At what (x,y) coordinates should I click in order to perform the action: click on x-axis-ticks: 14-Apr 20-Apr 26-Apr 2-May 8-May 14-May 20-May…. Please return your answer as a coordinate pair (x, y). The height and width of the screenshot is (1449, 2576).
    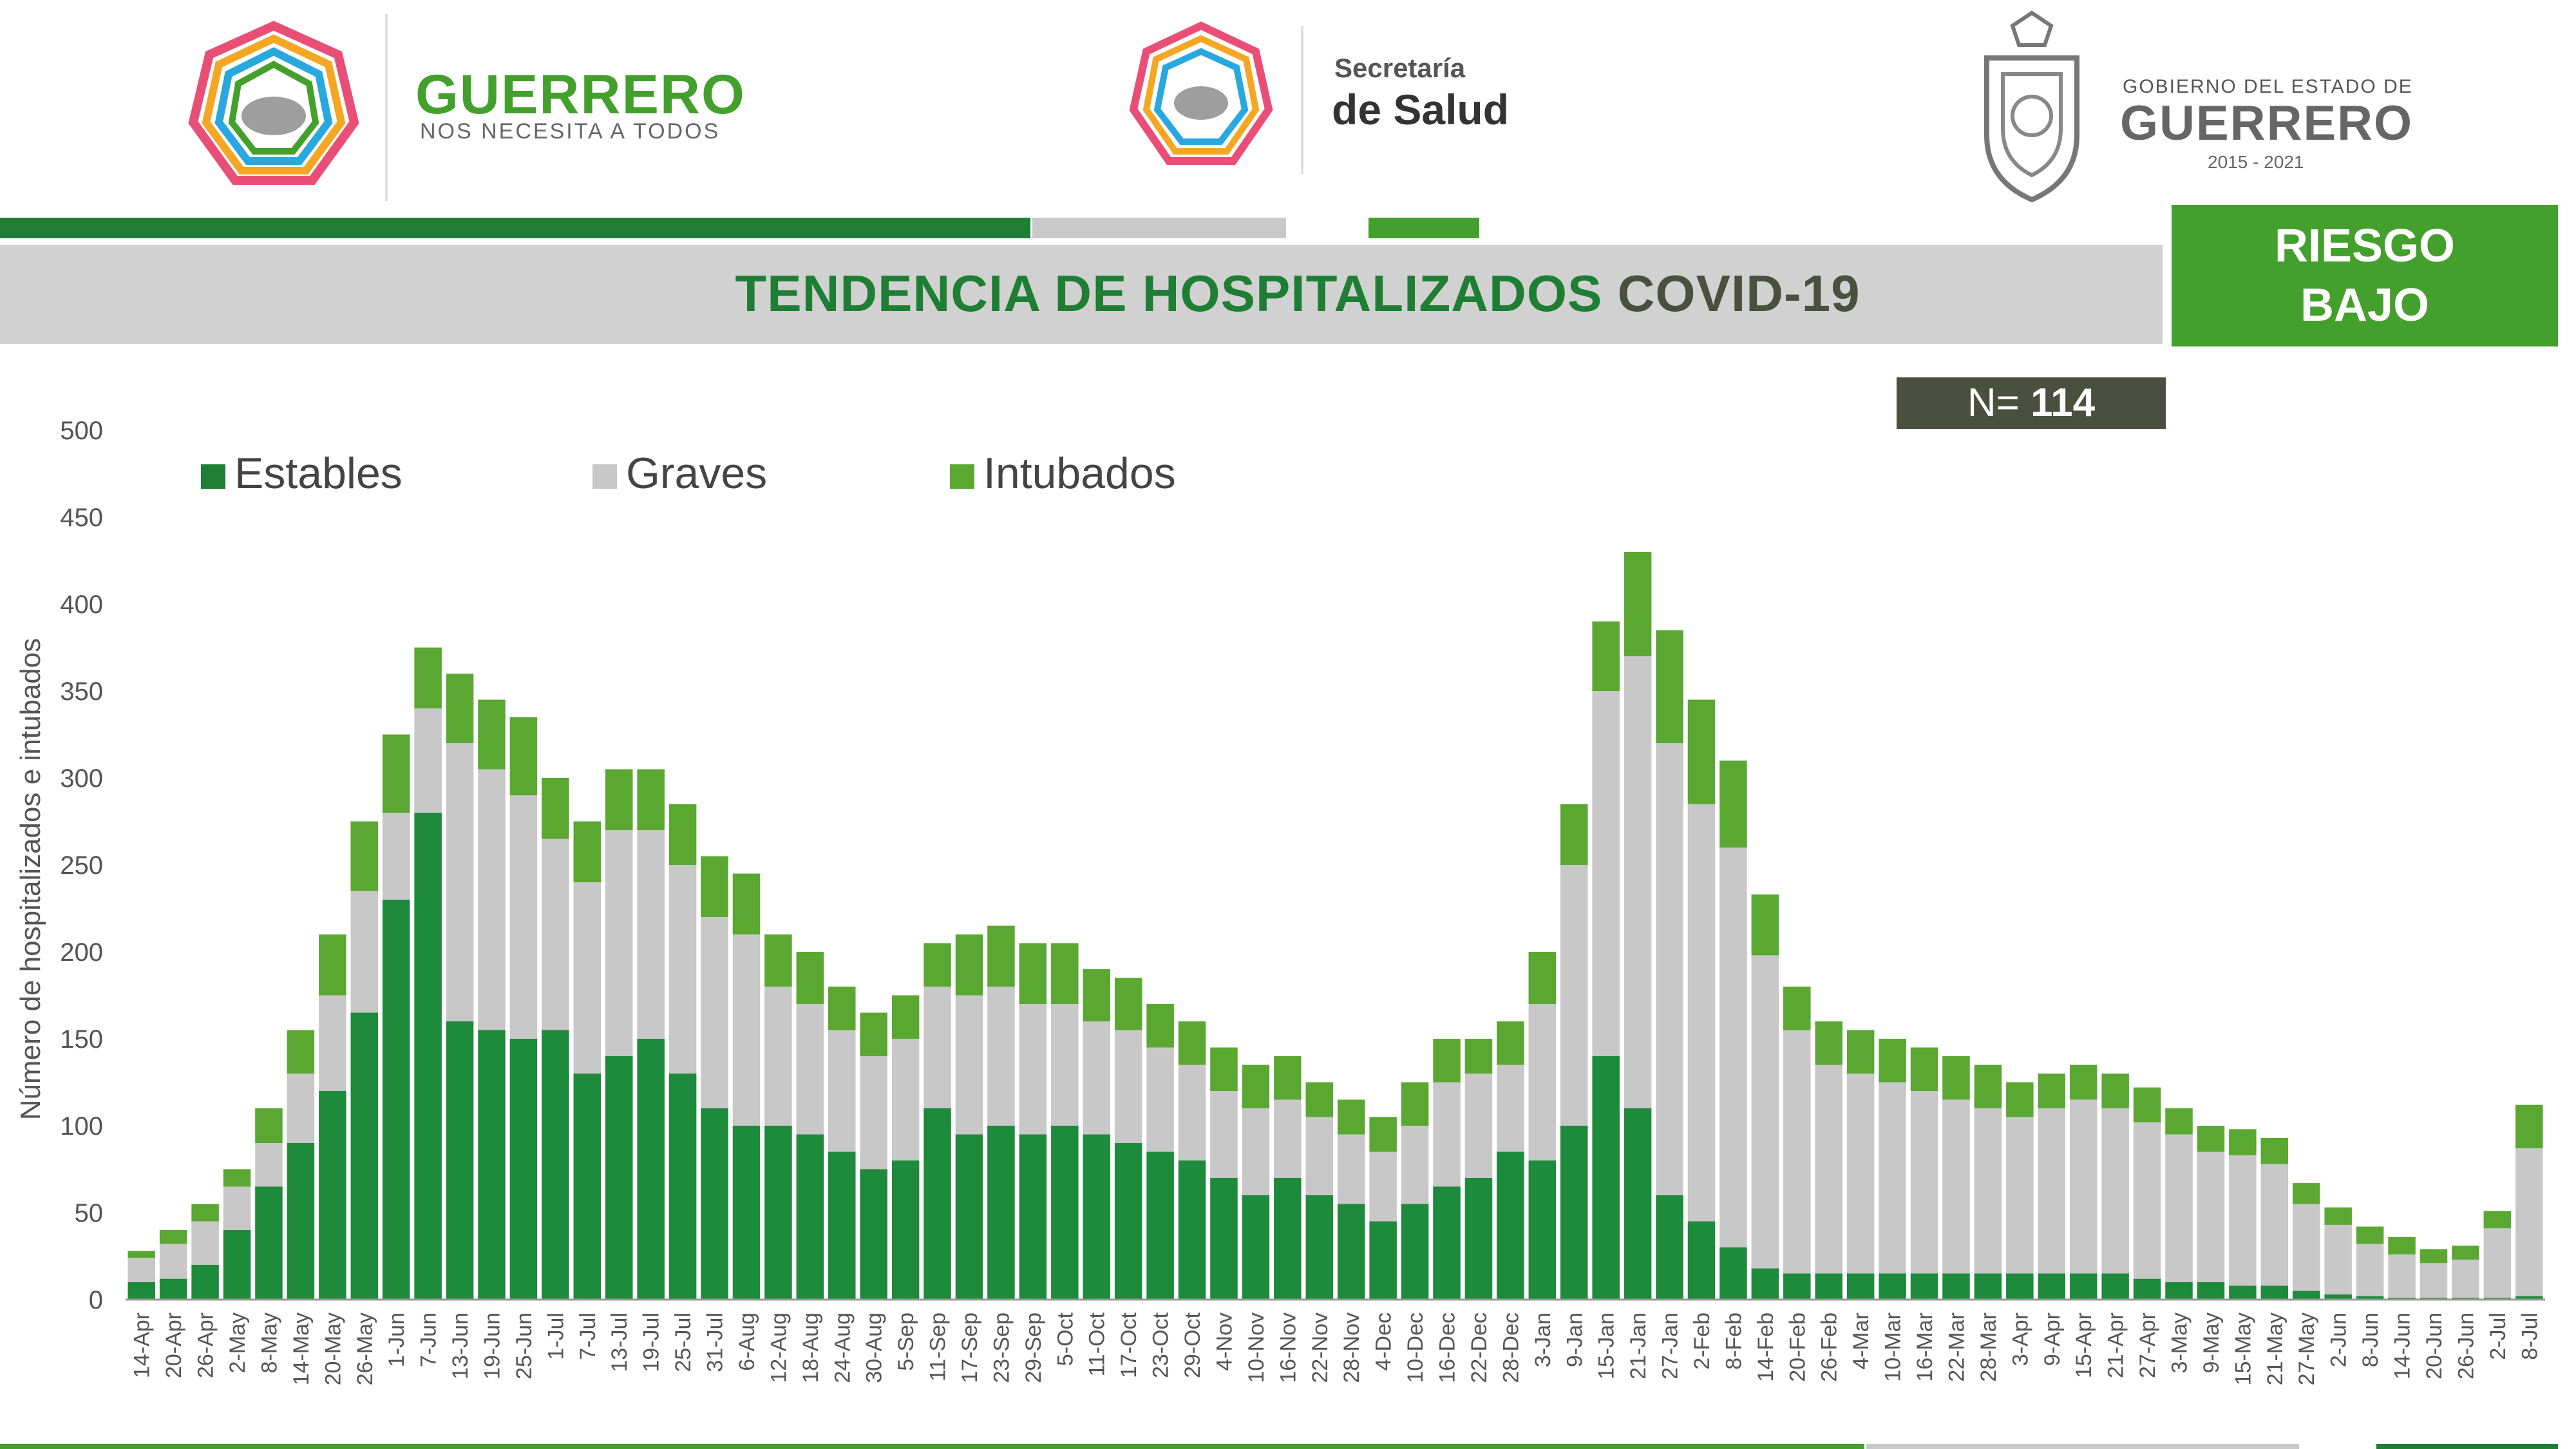
    Looking at the image, I should click on (1337, 1349).